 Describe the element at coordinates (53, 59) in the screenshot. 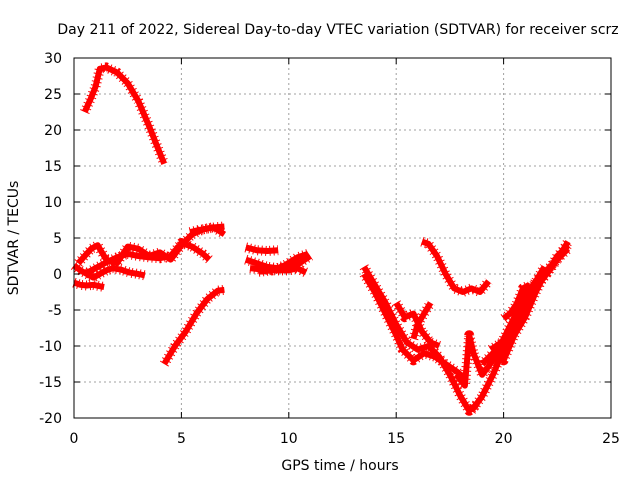

I see `y-tick-label: 30` at that location.